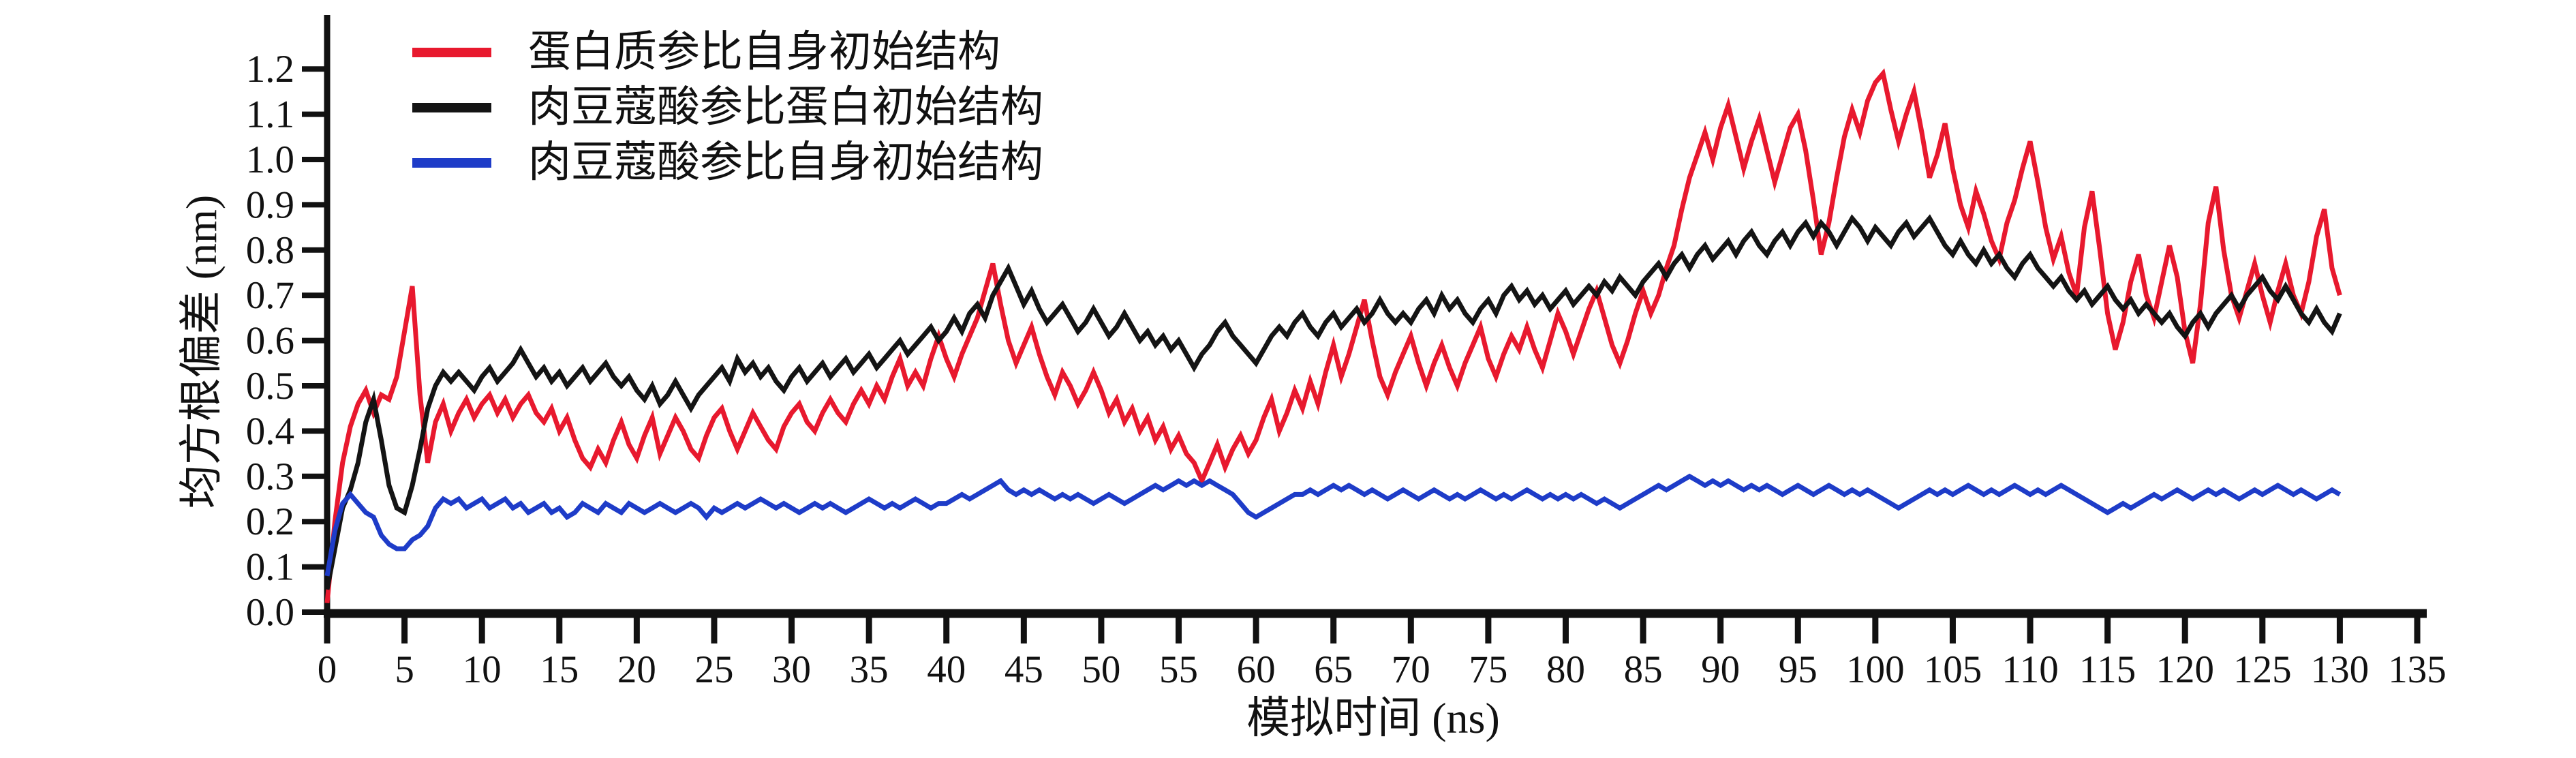 This screenshot has height=758, width=2576. Describe the element at coordinates (482, 669) in the screenshot. I see `x-tick-label: 10` at that location.